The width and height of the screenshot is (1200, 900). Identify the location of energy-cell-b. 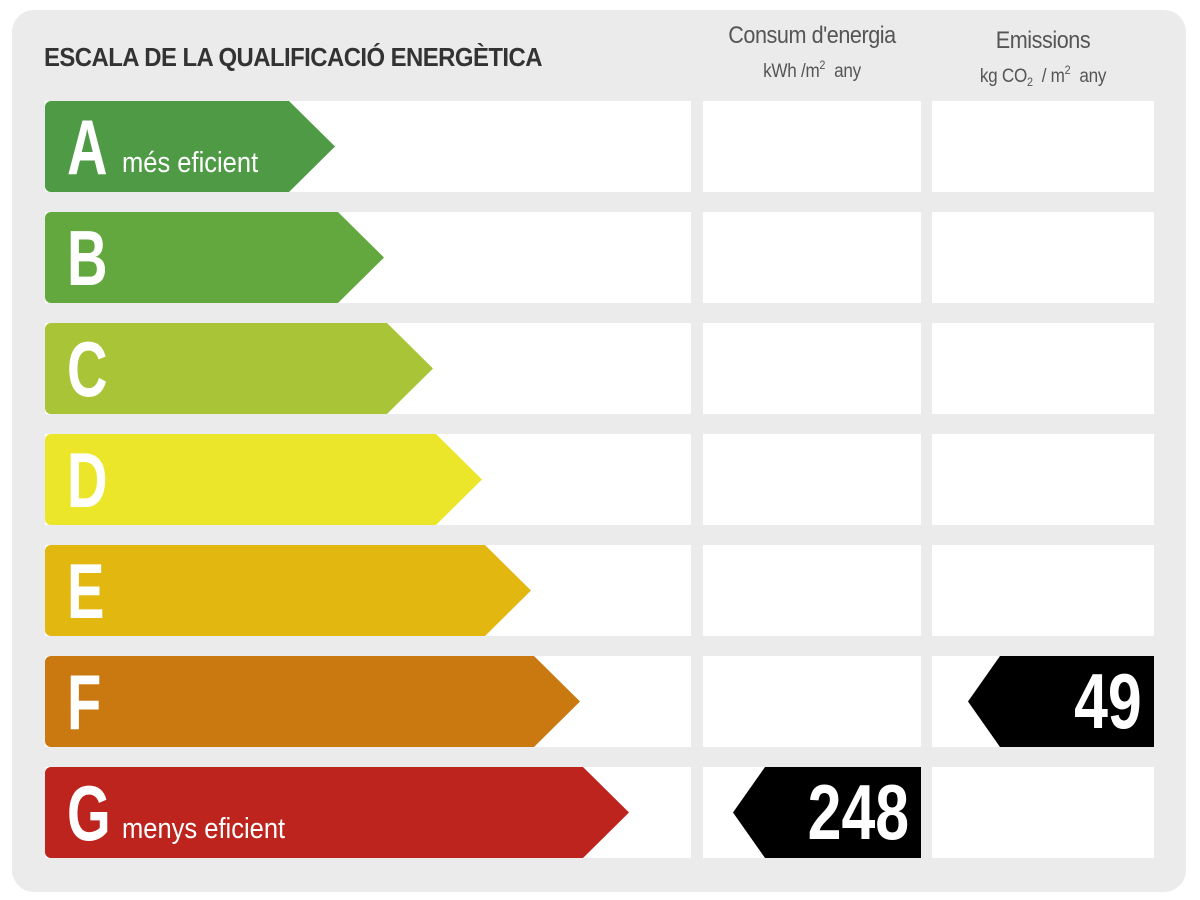
(812, 257).